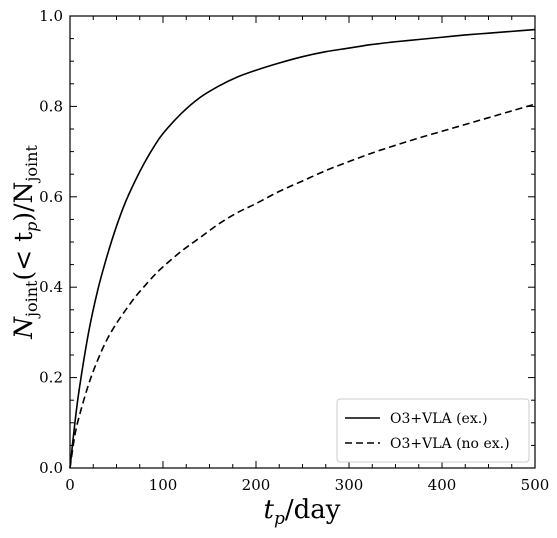 Image resolution: width=557 pixels, height=538 pixels. I want to click on x-tick-label: 500, so click(535, 485).